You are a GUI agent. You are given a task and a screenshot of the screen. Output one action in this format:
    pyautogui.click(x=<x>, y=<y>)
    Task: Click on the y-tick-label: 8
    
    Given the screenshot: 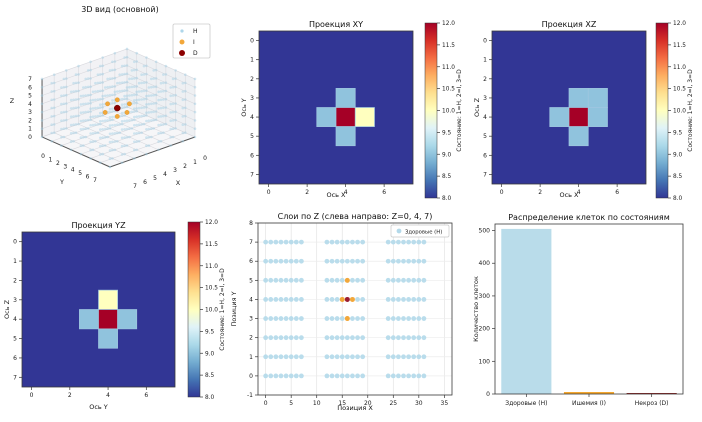 What is the action you would take?
    pyautogui.click(x=251, y=223)
    